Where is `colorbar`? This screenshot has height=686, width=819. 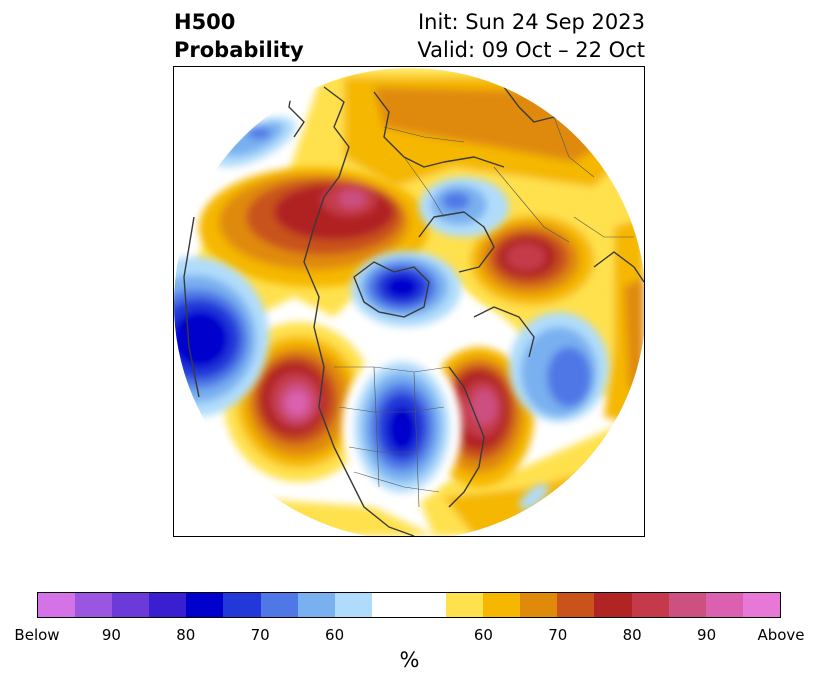
colorbar is located at coordinates (409, 605).